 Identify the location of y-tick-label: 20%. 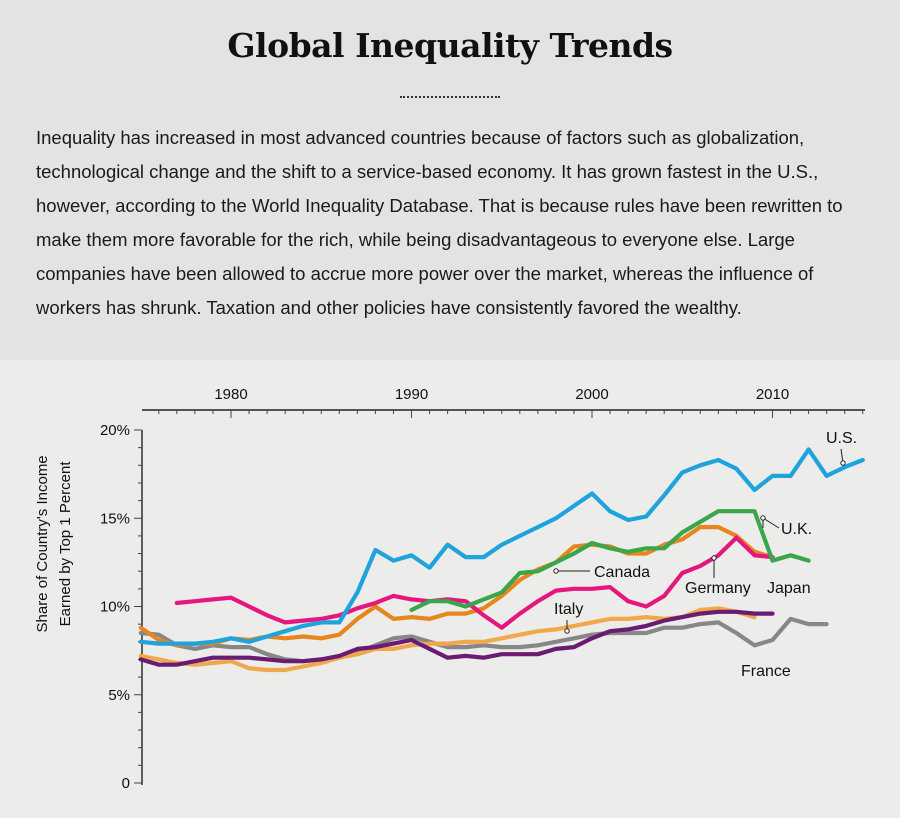
(115, 430).